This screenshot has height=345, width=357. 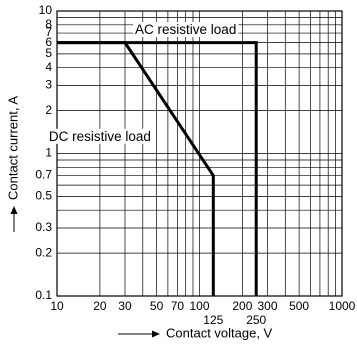 I want to click on x-tick-label: 30, so click(x=125, y=306).